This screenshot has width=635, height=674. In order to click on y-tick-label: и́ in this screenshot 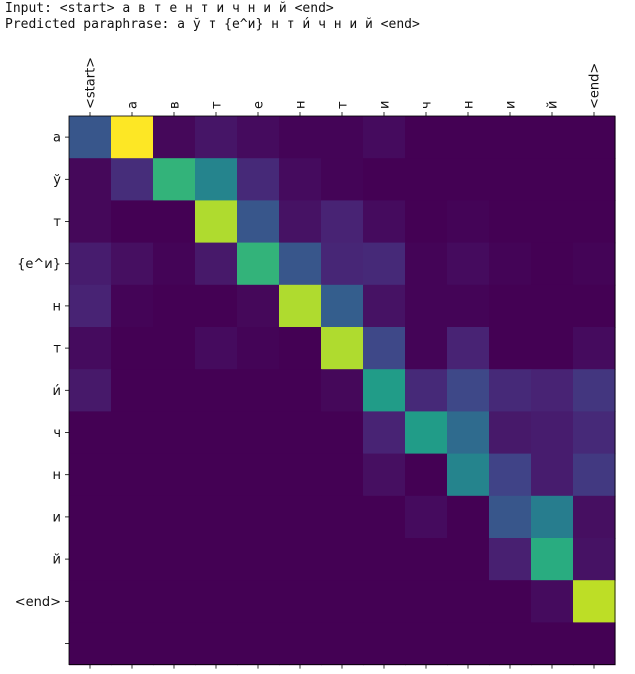, I will do `click(57, 391)`.